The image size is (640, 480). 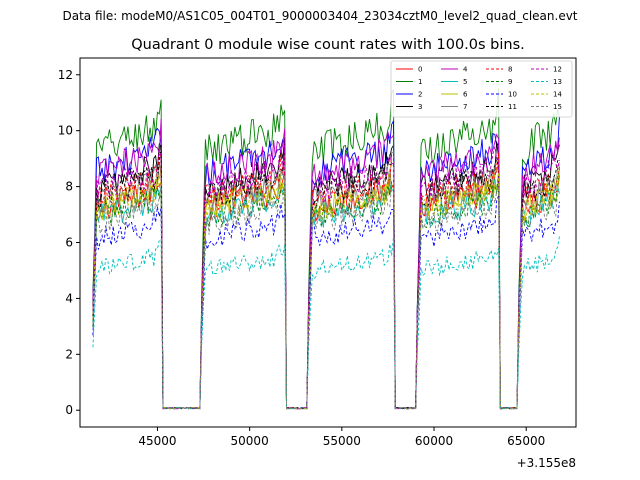 What do you see at coordinates (465, 107) in the screenshot?
I see `legend-label-7: 7` at bounding box center [465, 107].